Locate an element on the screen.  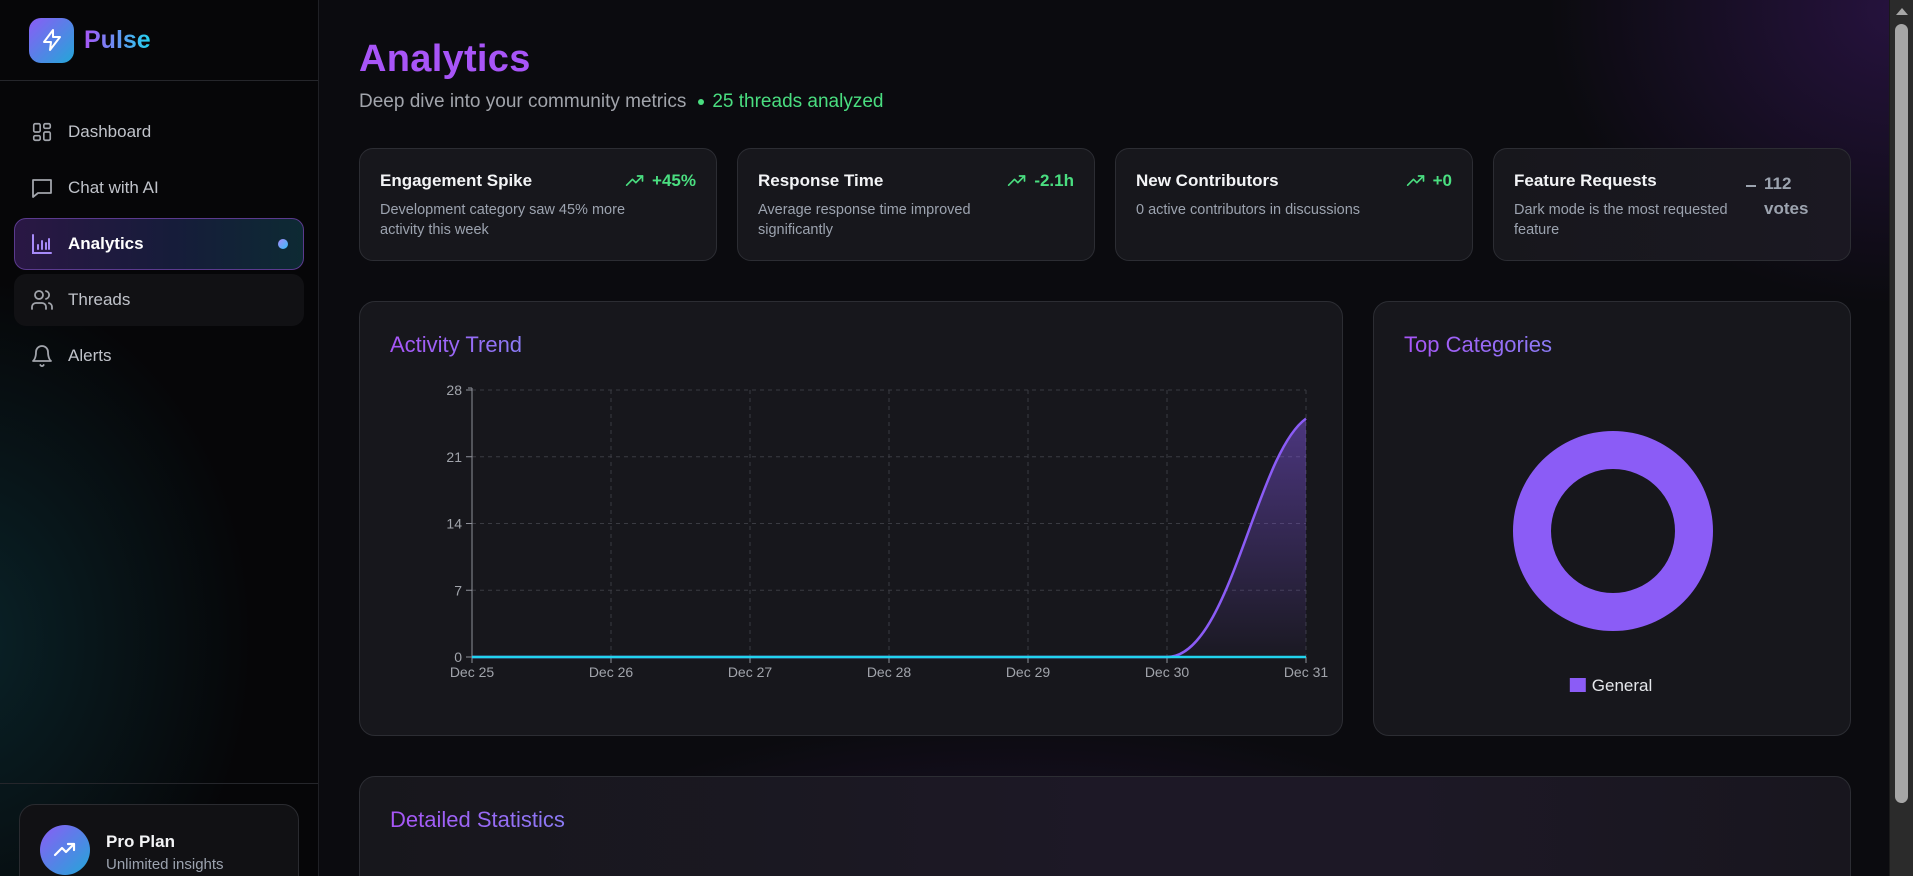
sidebar-footer: Pro Plan Unlimited insights is located at coordinates (159, 829).